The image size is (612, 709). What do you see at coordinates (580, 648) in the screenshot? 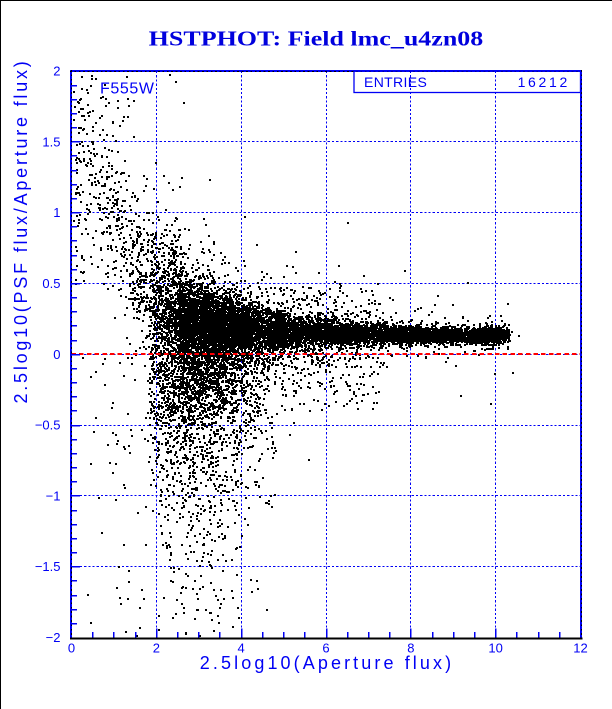
I see `svg-text: 12` at bounding box center [580, 648].